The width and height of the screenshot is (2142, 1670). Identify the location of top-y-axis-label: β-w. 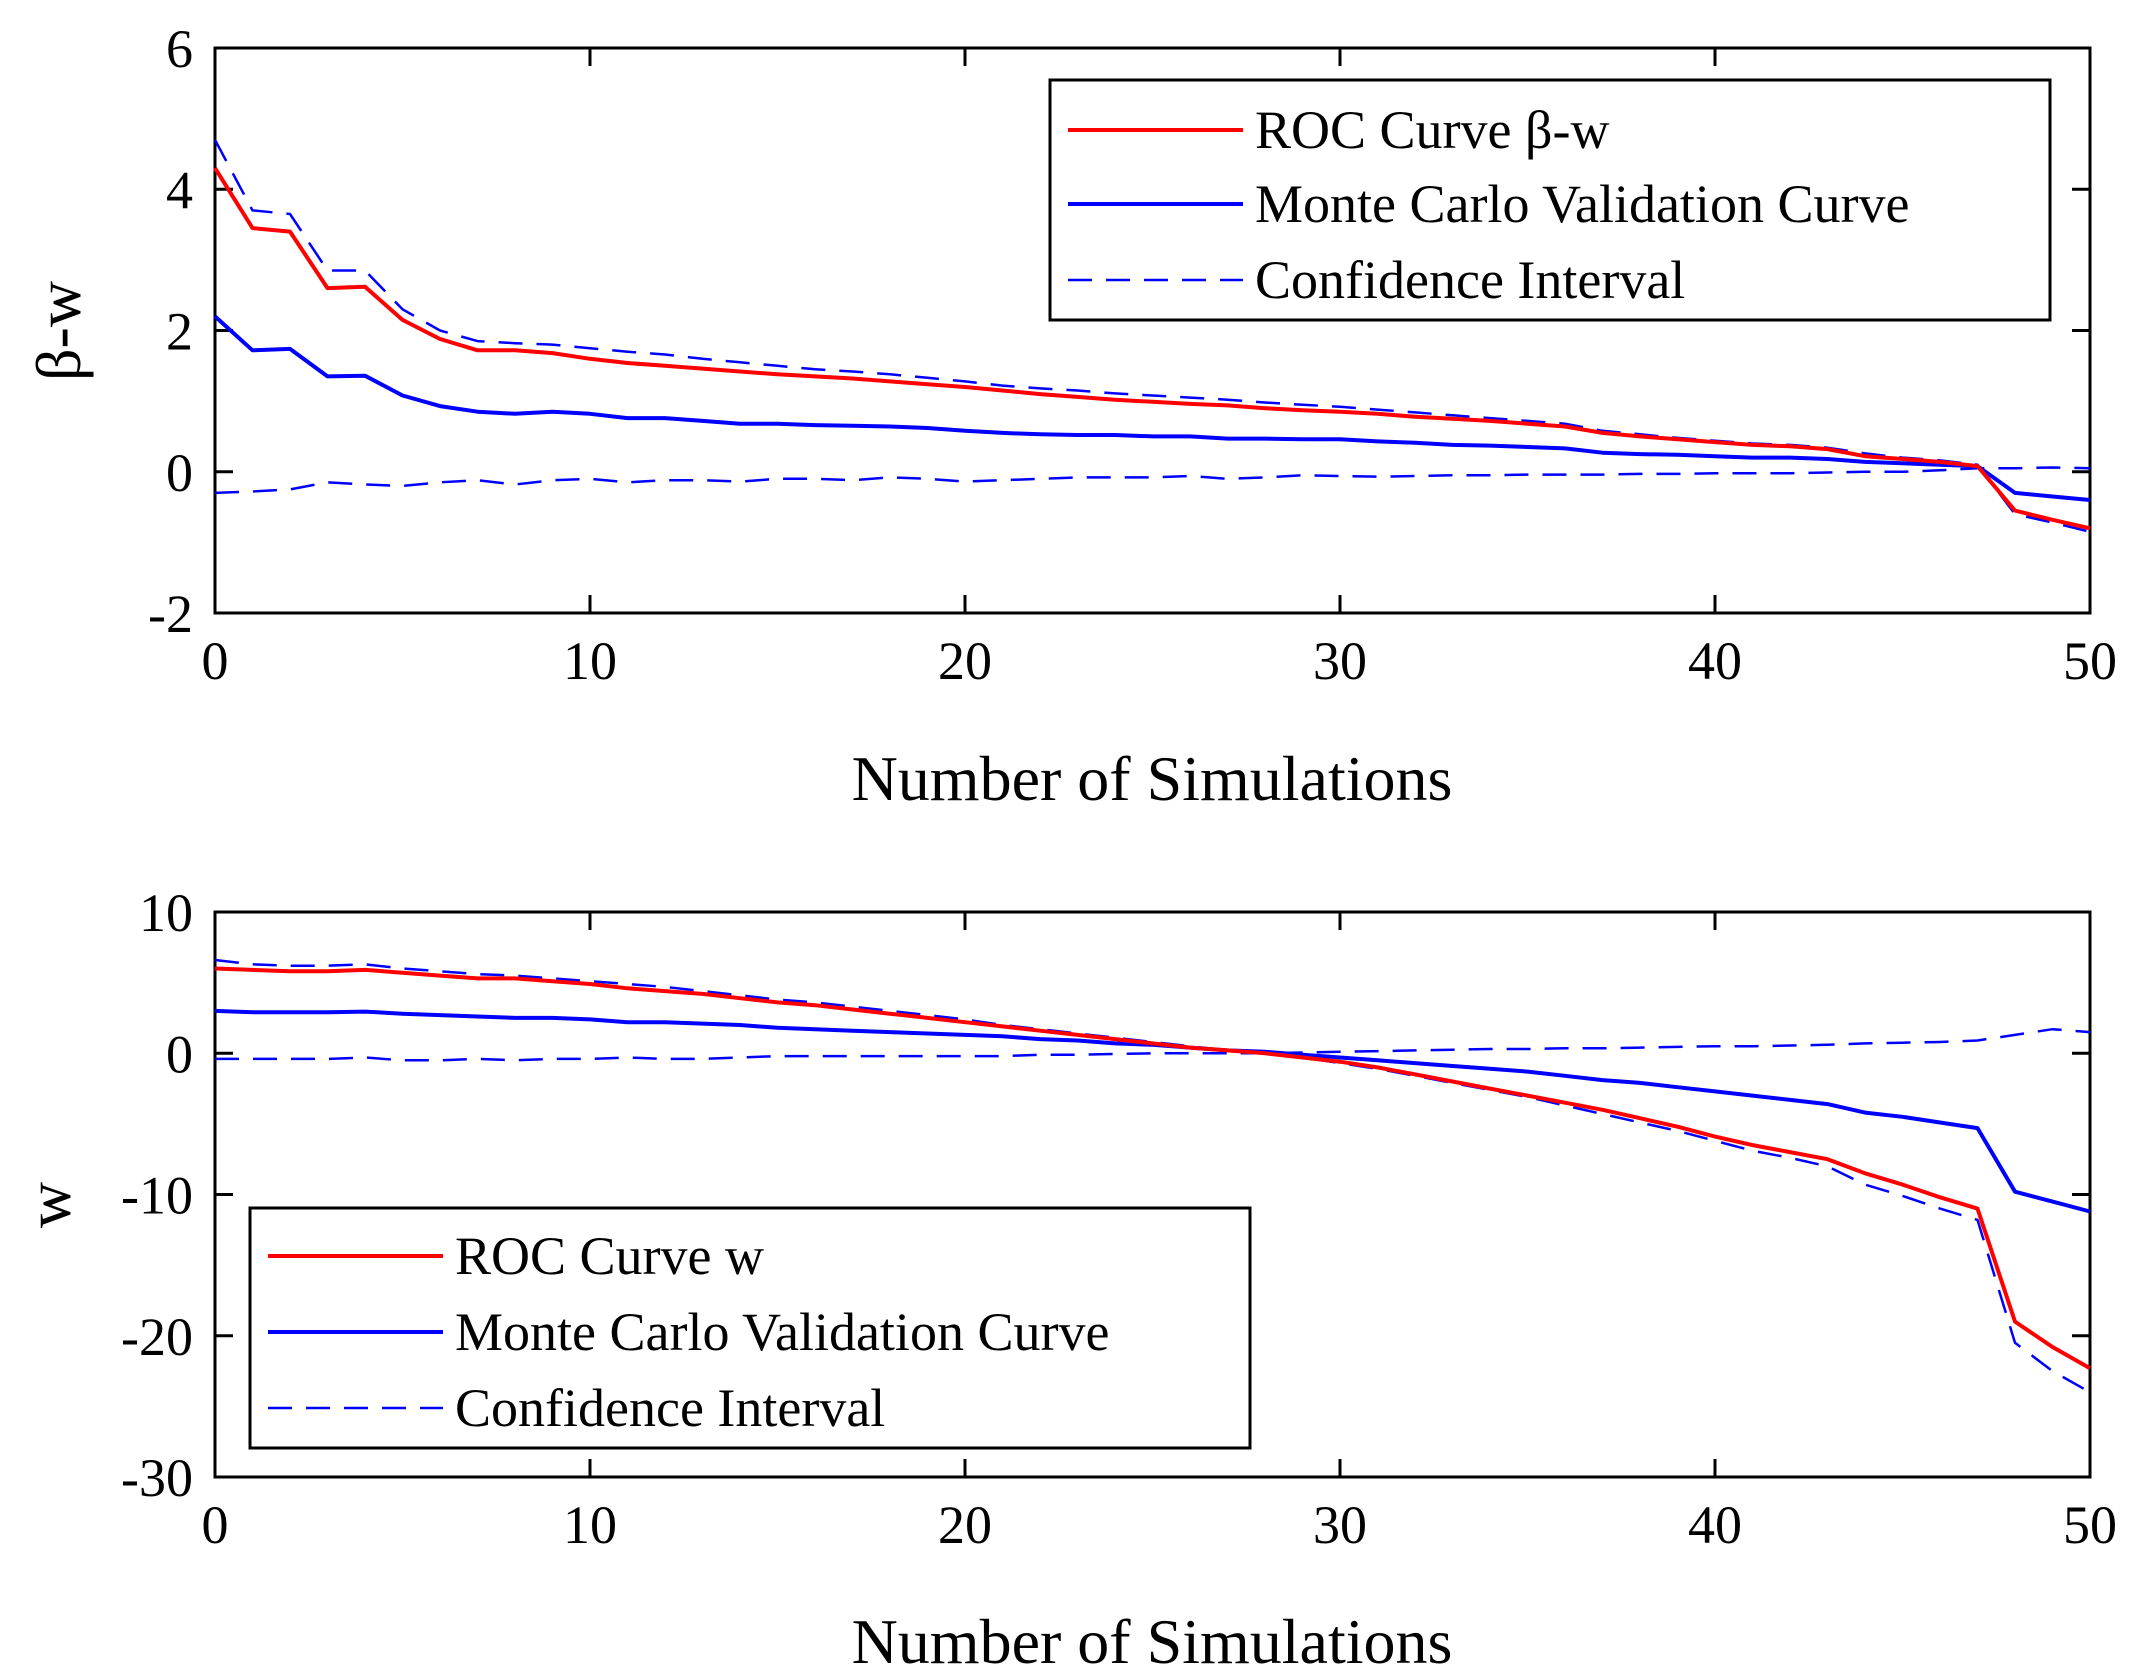
(58, 331).